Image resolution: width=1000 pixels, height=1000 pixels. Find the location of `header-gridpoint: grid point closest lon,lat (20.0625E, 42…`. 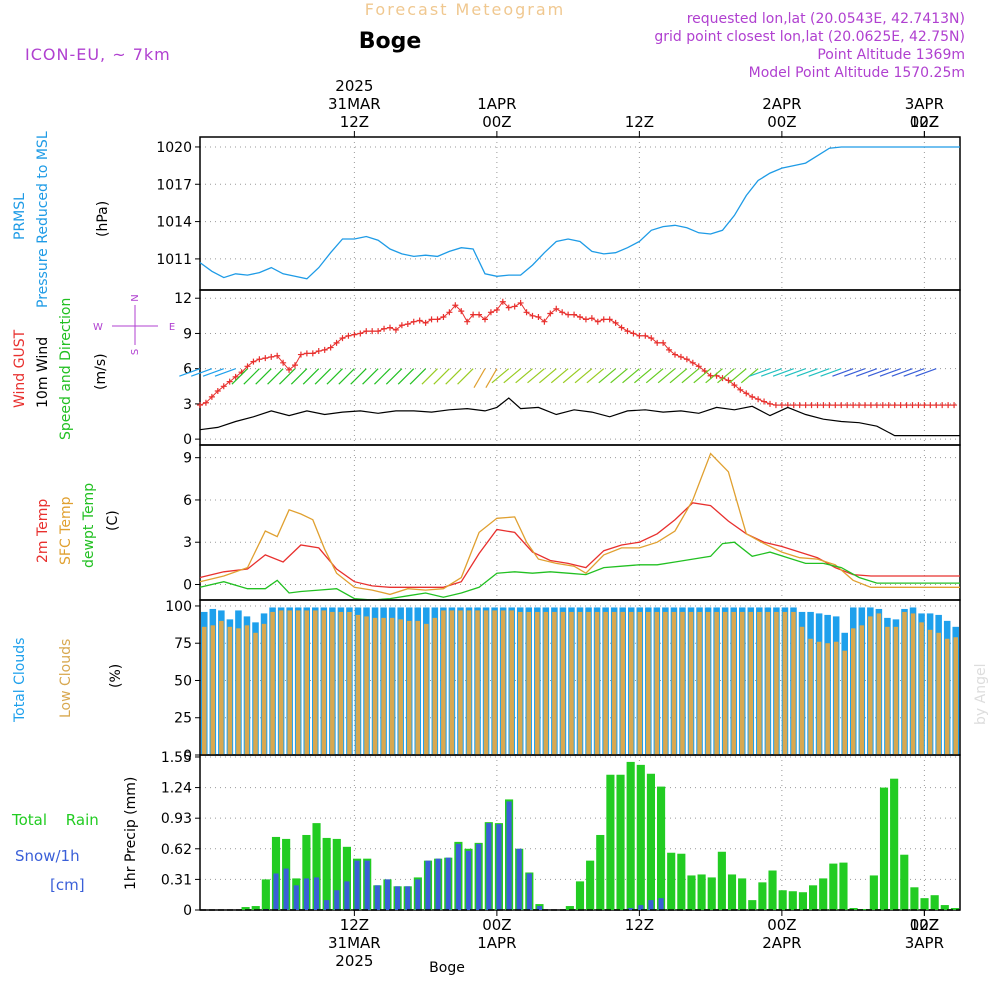

header-gridpoint: grid point closest lon,lat (20.0625E, 42… is located at coordinates (809, 37).